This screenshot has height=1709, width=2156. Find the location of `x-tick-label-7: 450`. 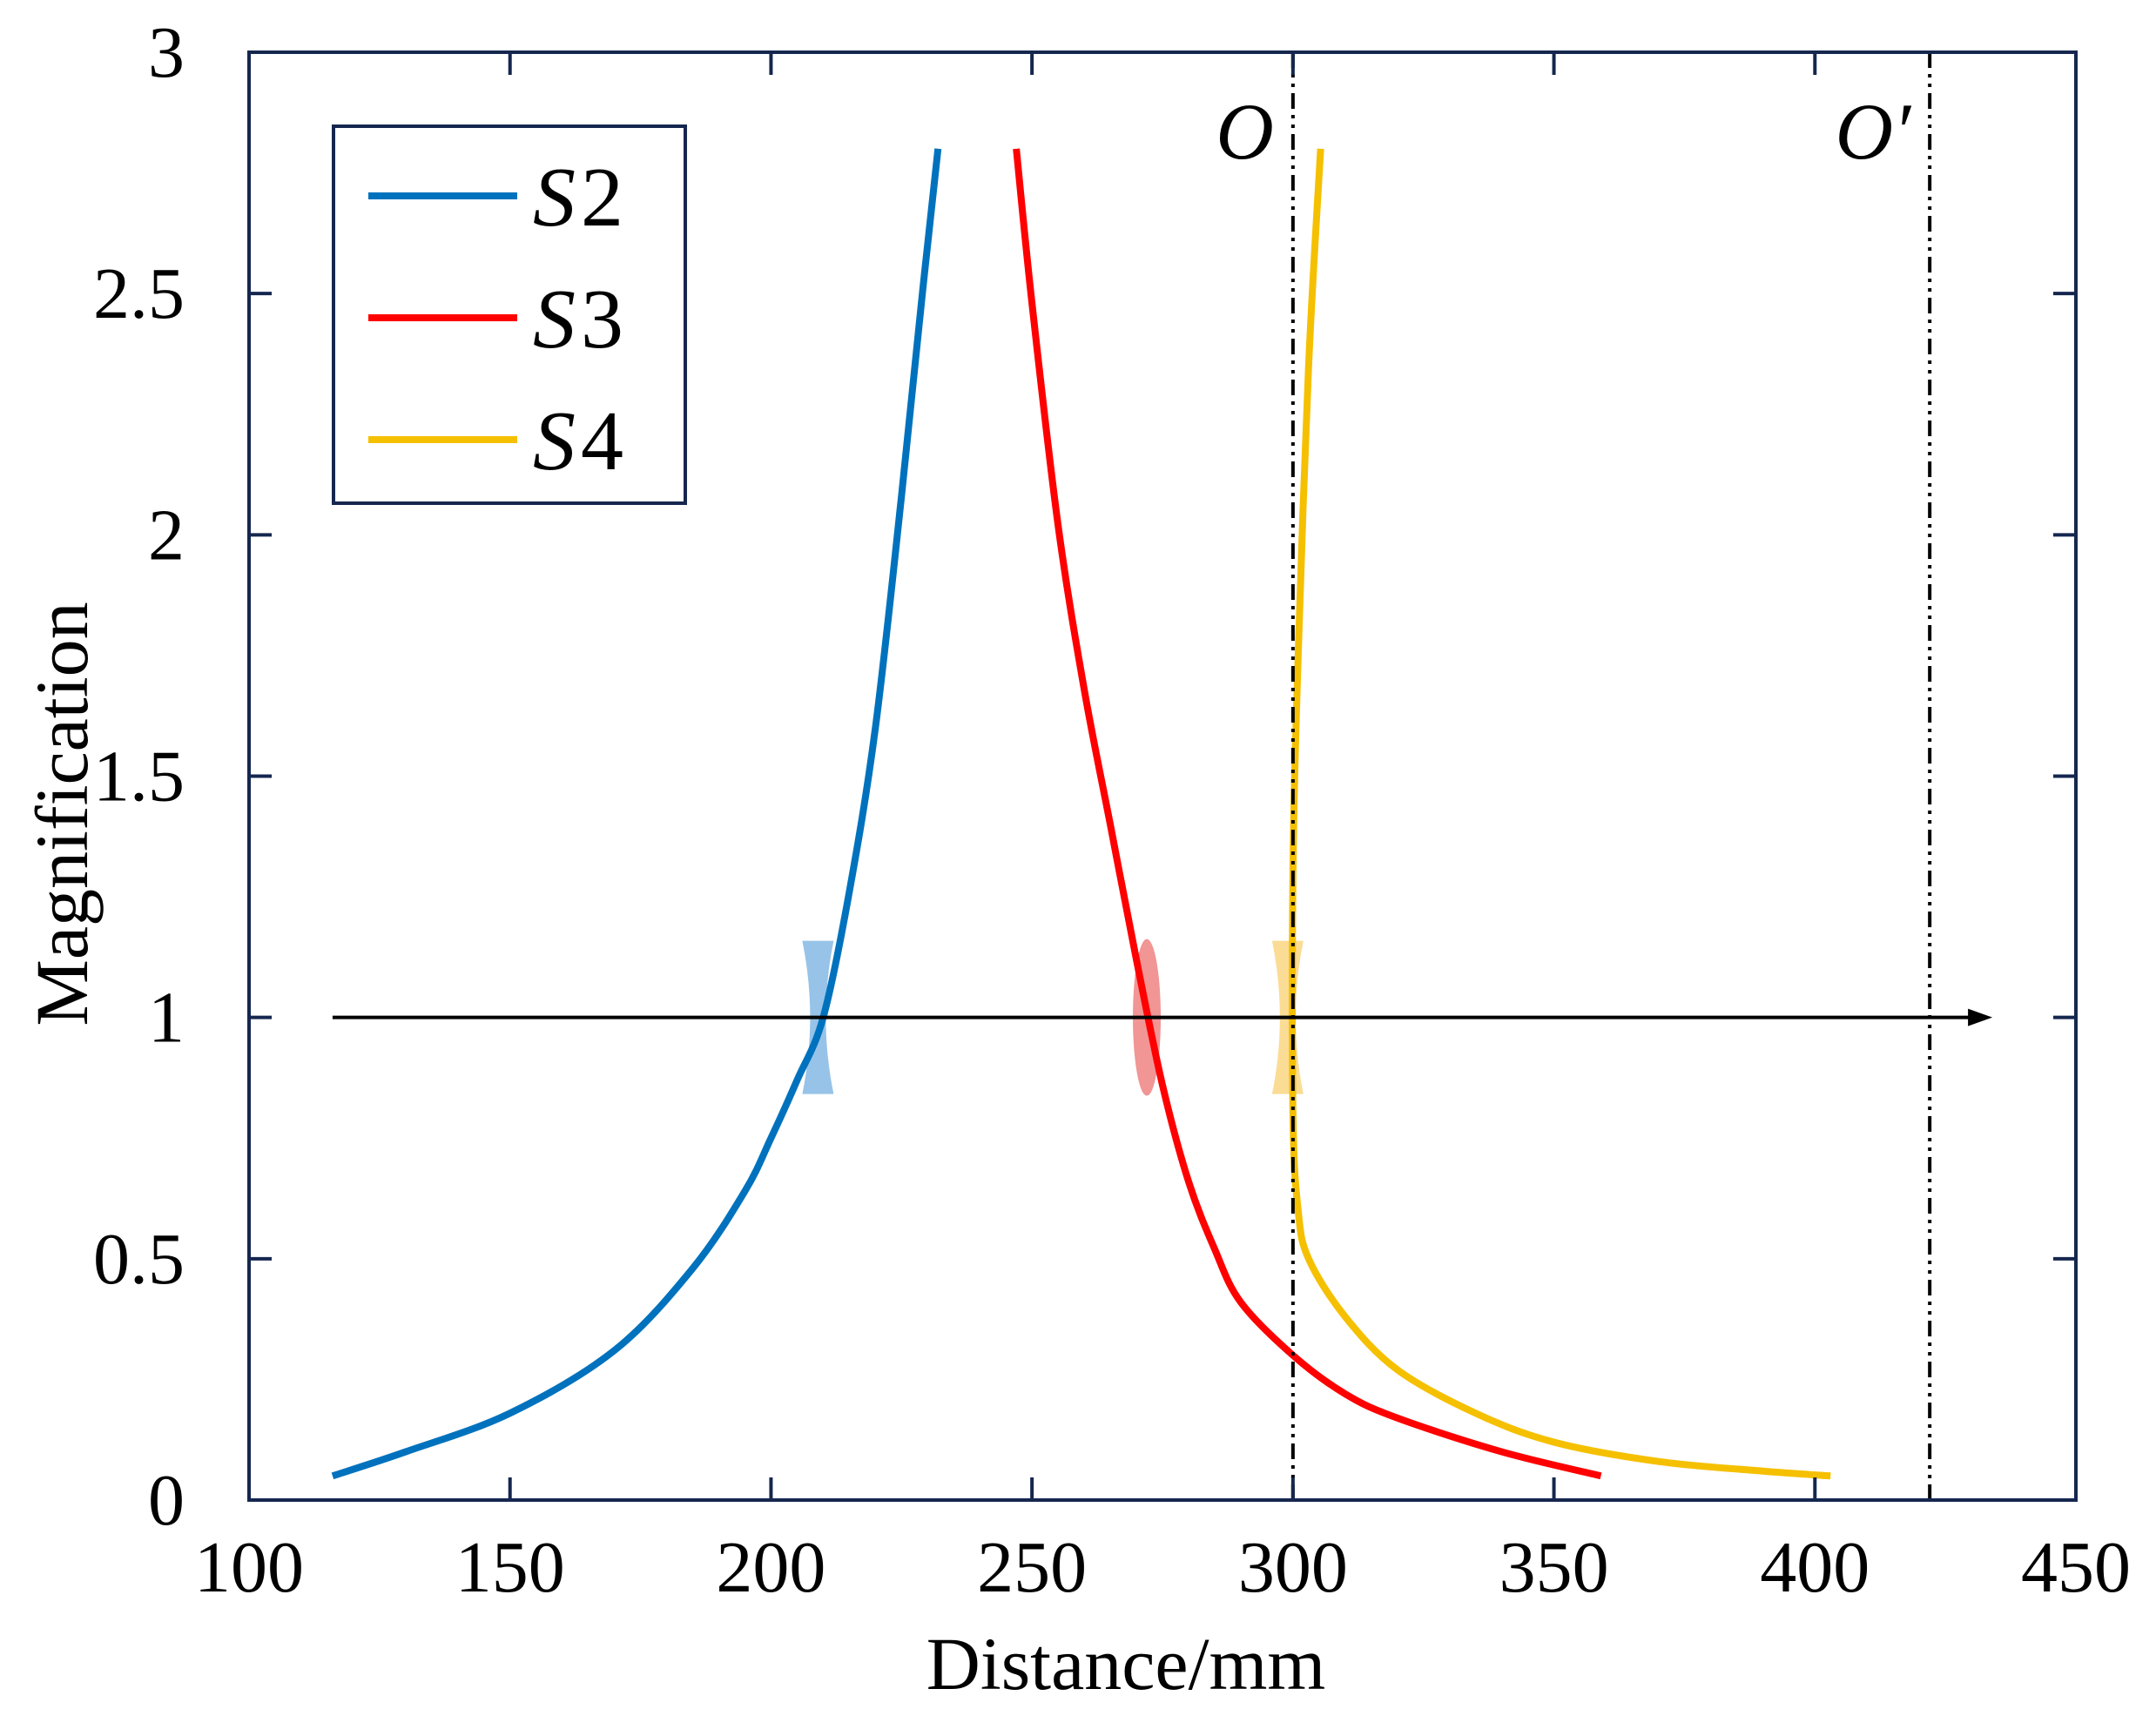

x-tick-label-7: 450 is located at coordinates (2076, 1567).